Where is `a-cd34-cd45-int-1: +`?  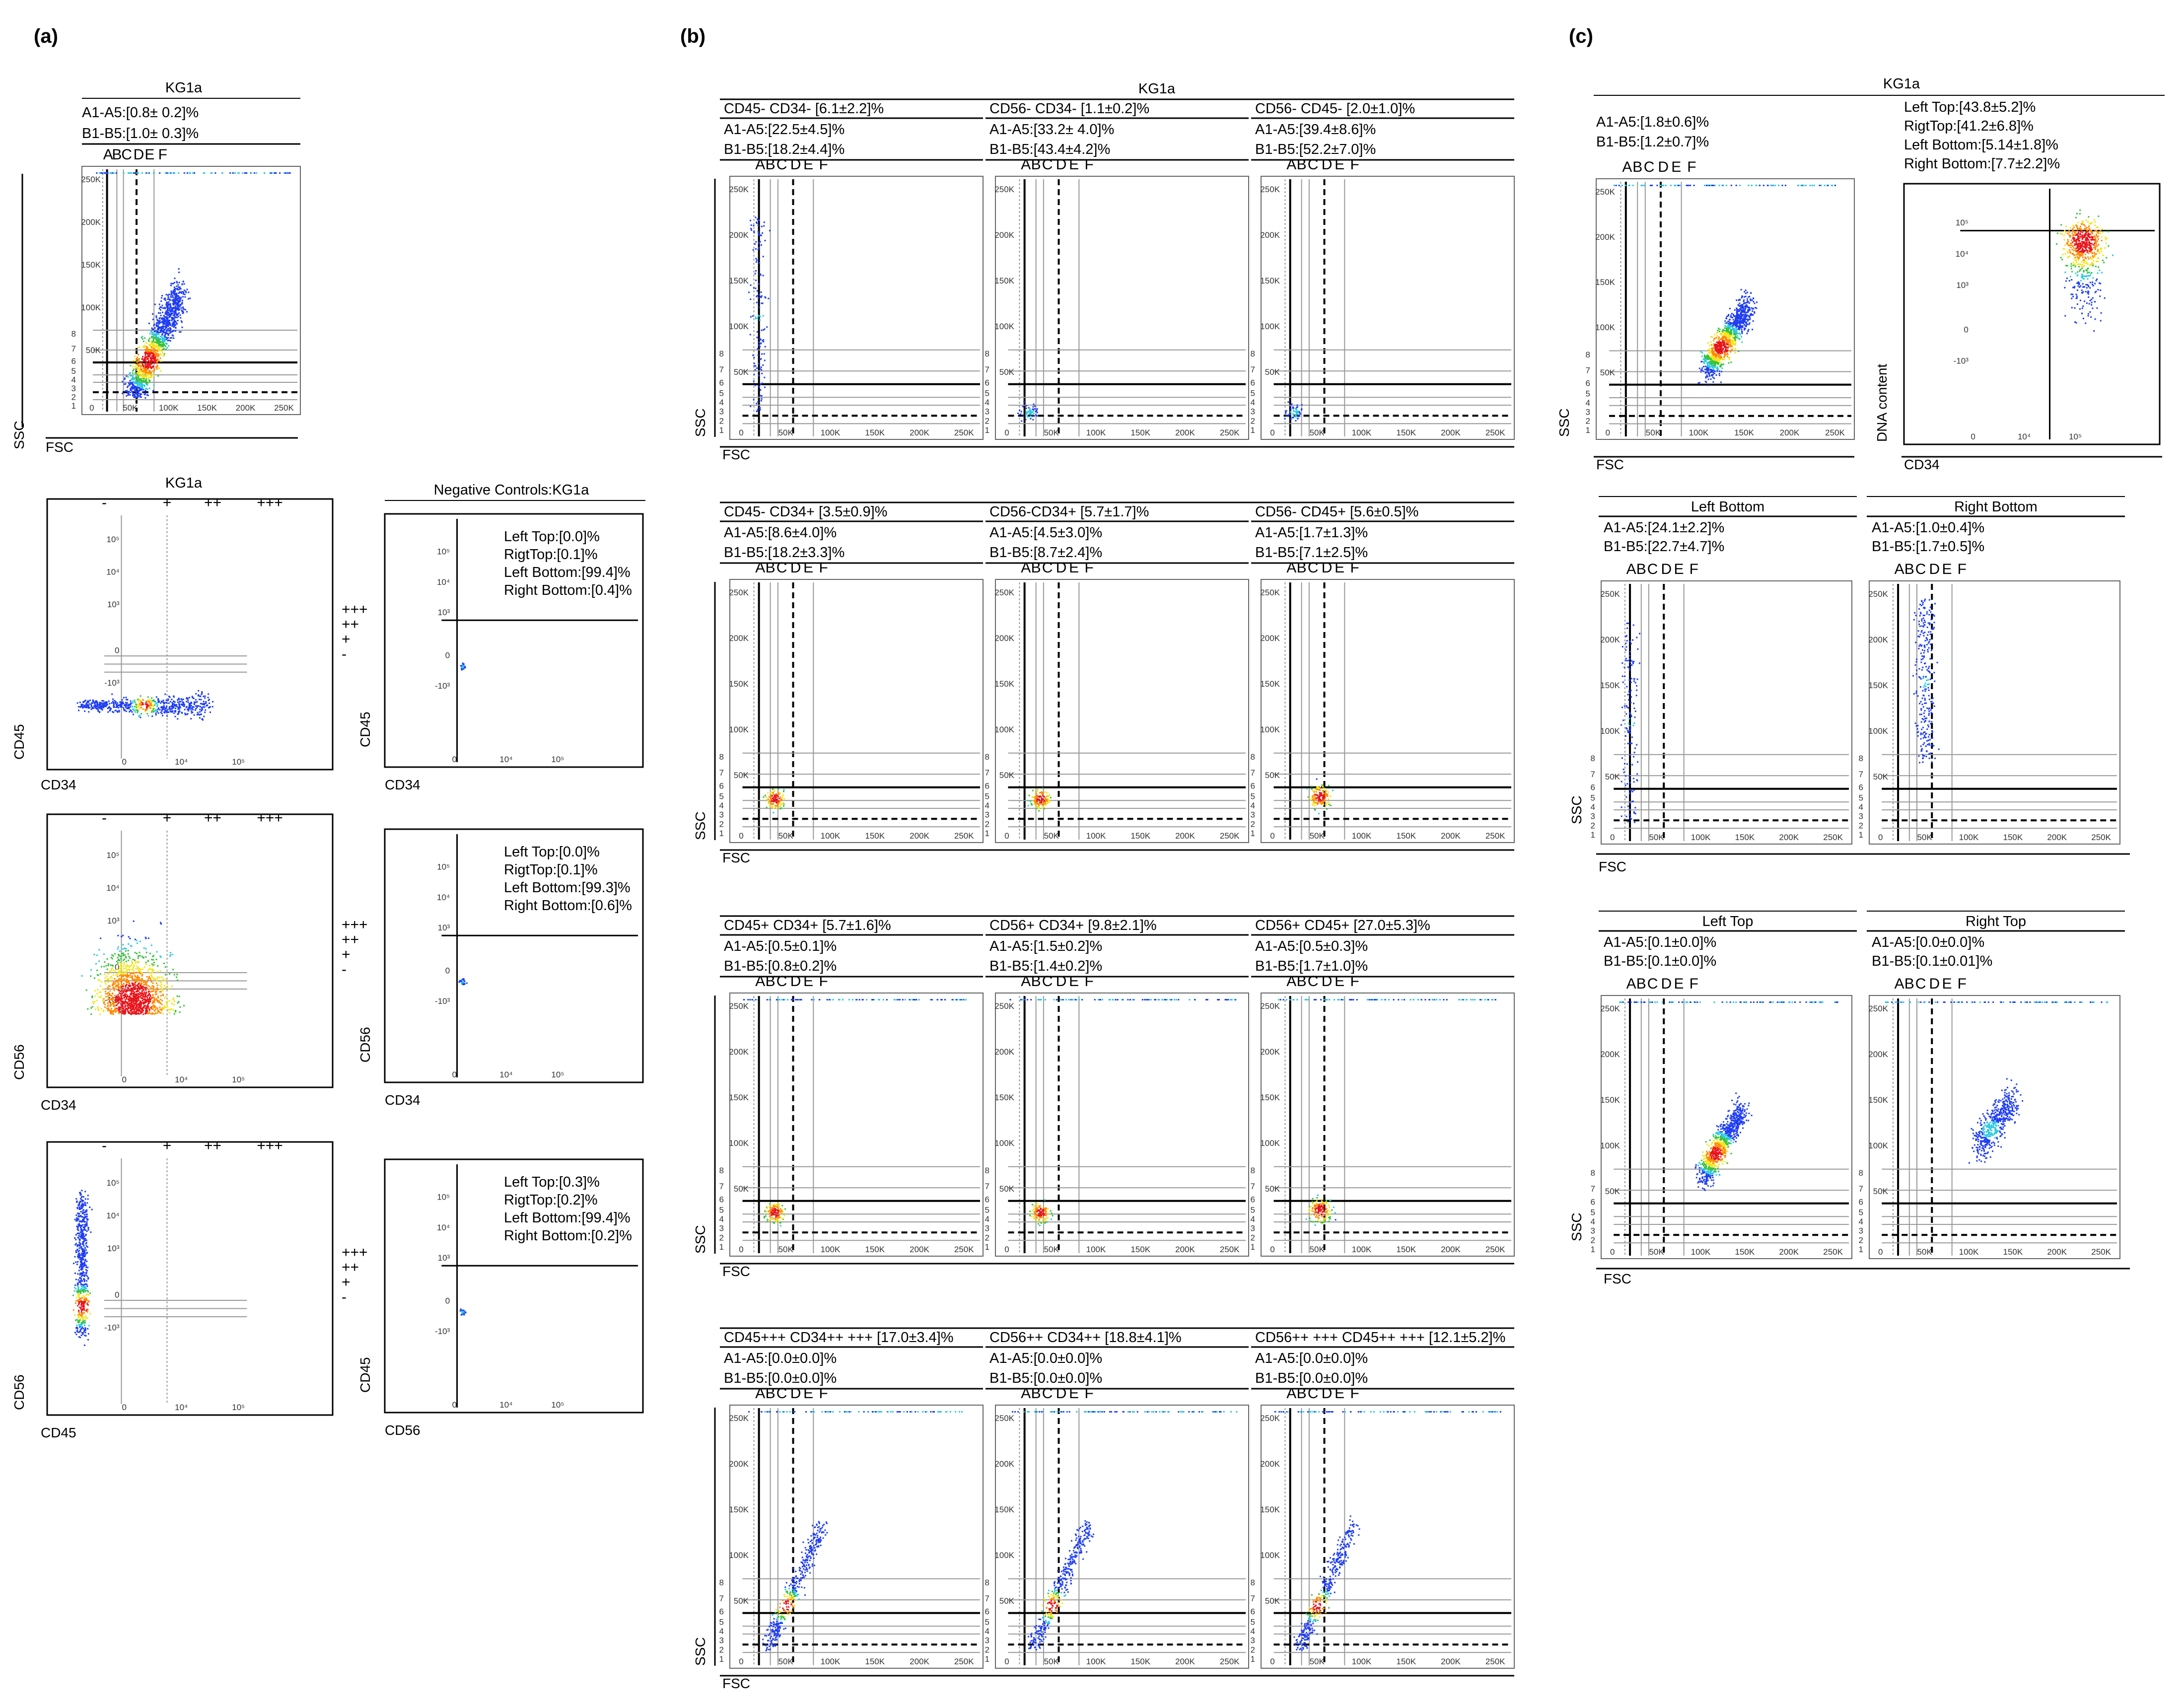 a-cd34-cd45-int-1: + is located at coordinates (167, 503).